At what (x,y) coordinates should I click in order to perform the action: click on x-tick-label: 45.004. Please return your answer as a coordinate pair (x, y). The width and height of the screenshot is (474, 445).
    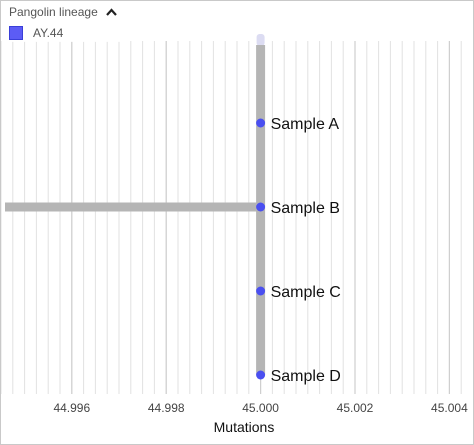
    Looking at the image, I should click on (449, 408).